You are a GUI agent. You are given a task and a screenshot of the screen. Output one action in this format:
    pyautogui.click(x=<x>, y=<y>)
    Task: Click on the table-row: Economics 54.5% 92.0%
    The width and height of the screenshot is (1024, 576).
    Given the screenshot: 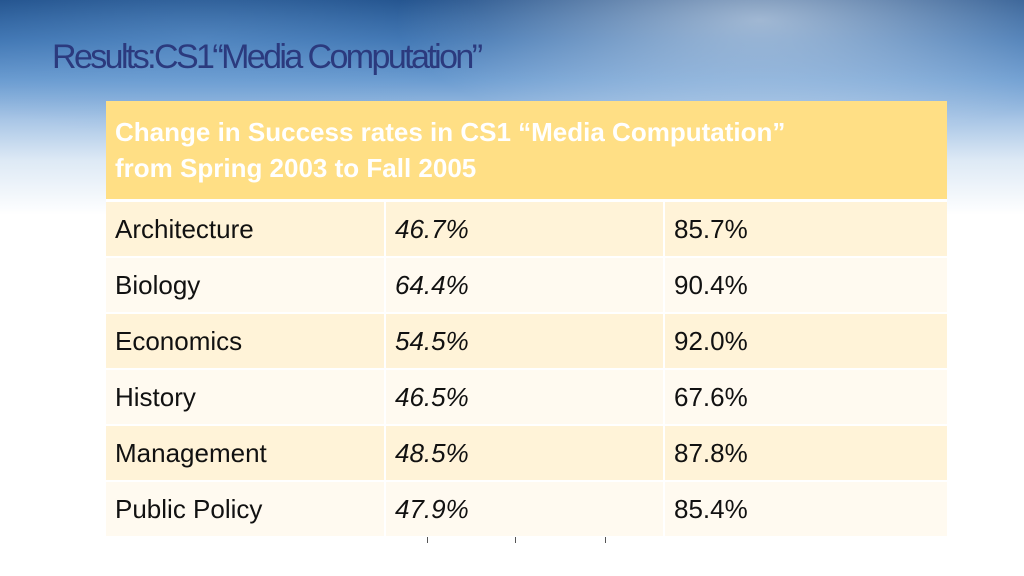 What is the action you would take?
    pyautogui.click(x=527, y=341)
    